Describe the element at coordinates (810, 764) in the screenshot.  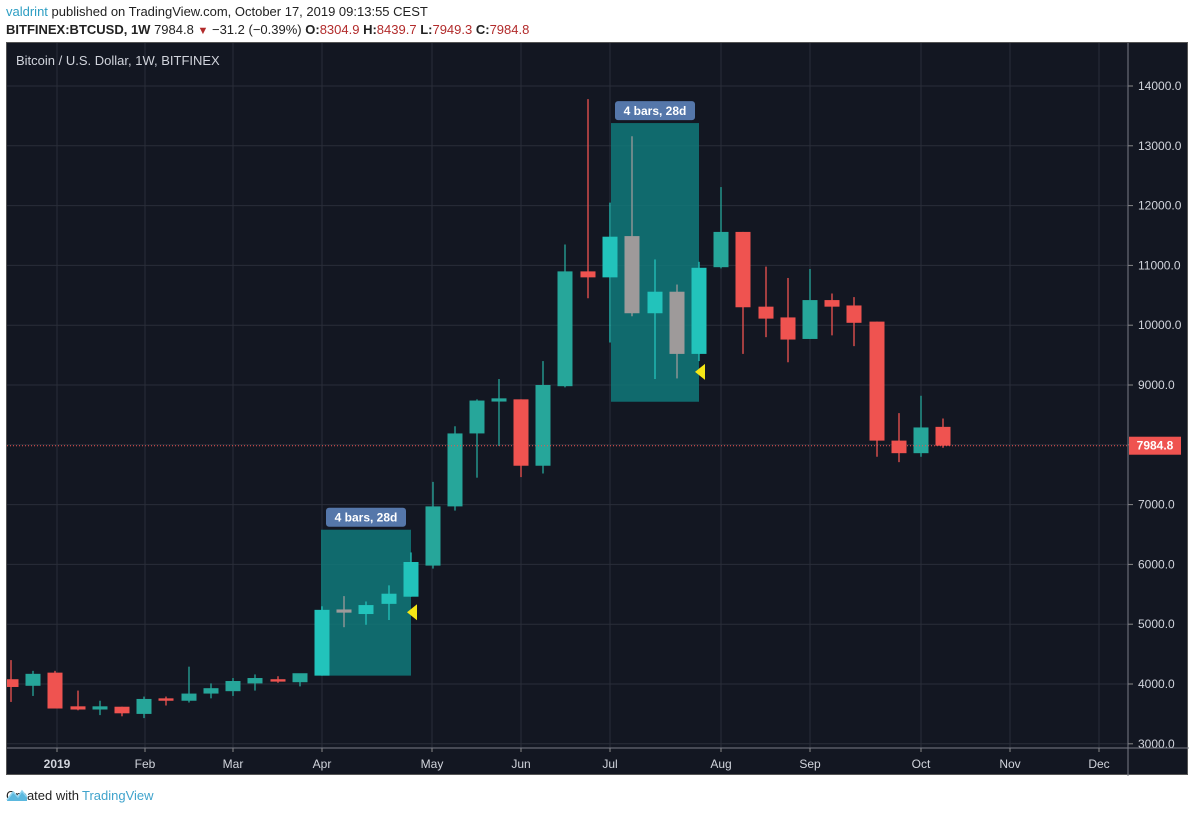
I see `time-axis-label: Sep` at that location.